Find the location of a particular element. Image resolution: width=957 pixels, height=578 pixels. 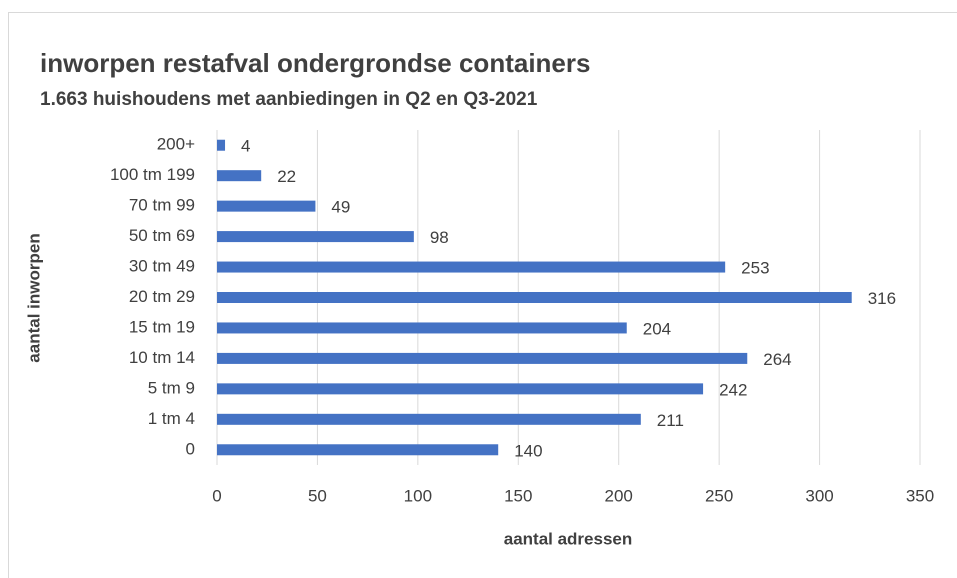

x-tick-label: 350 is located at coordinates (920, 495).